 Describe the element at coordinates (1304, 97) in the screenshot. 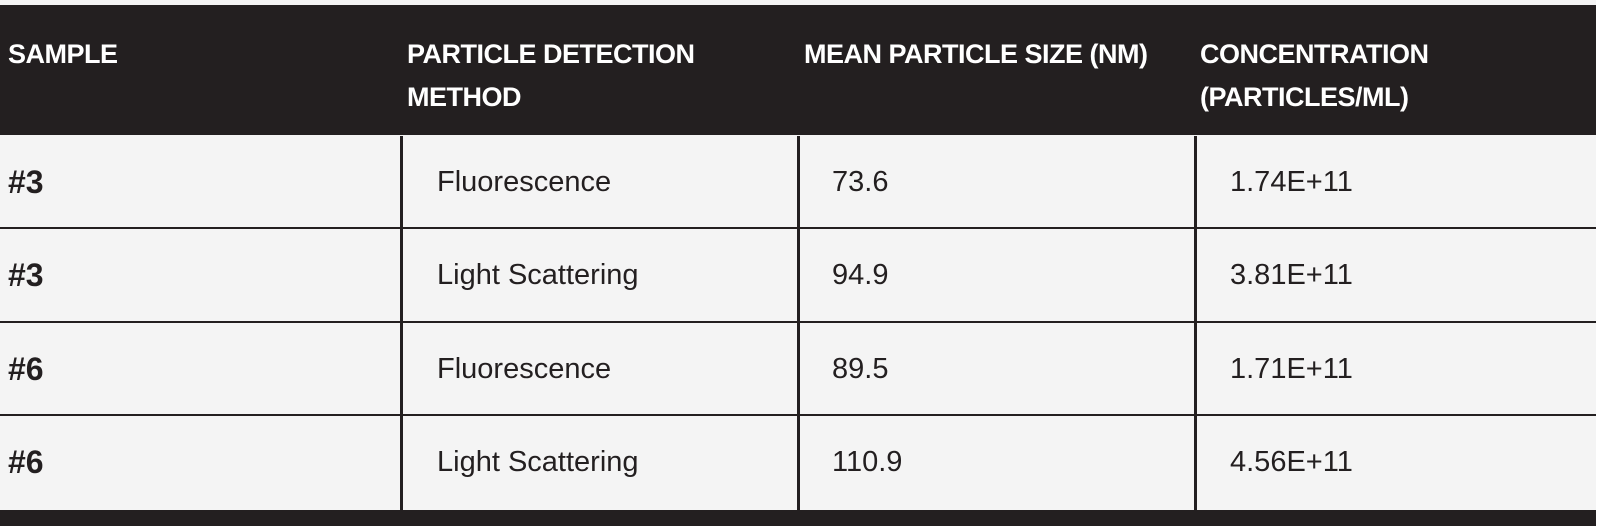

I see `header-conc-line2: (PARTICLES/ML)` at that location.